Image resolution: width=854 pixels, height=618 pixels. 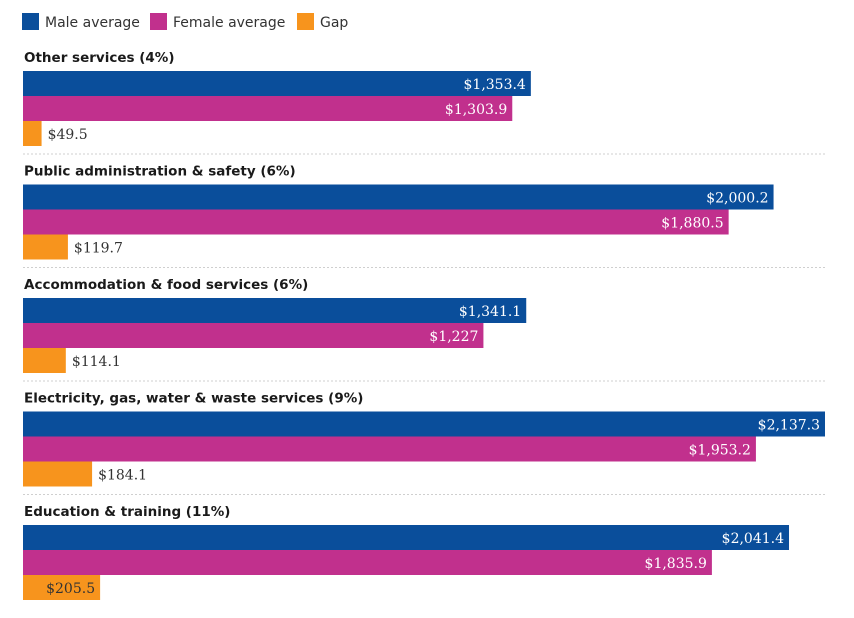 I want to click on legend-swatch-female, so click(x=158, y=21).